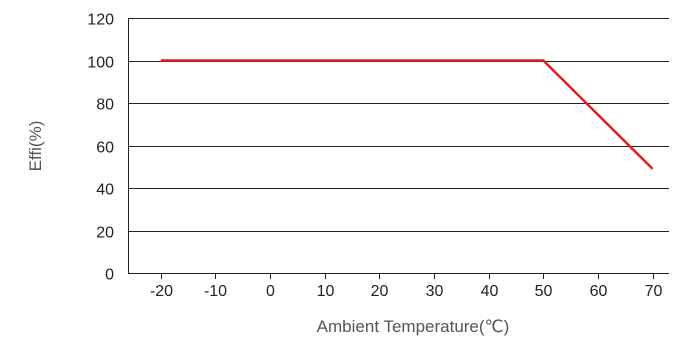  I want to click on y-tick-label: 100, so click(100, 63).